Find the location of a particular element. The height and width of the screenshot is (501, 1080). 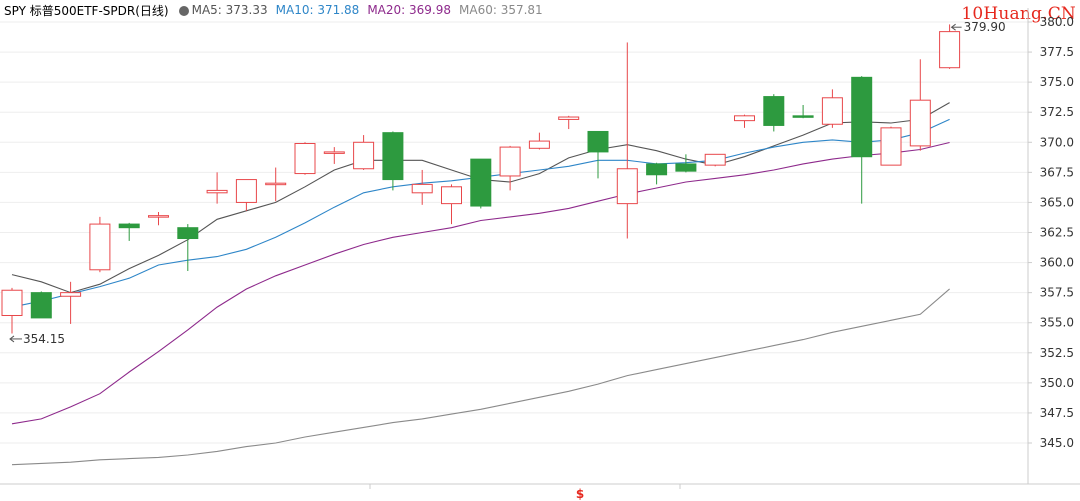

y-tick-label: 350.0 is located at coordinates (1057, 383).